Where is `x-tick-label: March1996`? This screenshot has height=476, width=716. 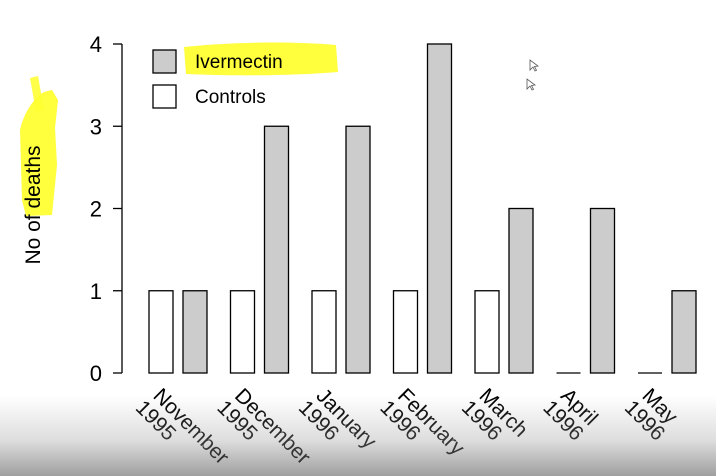
x-tick-label: March1996 is located at coordinates (494, 418).